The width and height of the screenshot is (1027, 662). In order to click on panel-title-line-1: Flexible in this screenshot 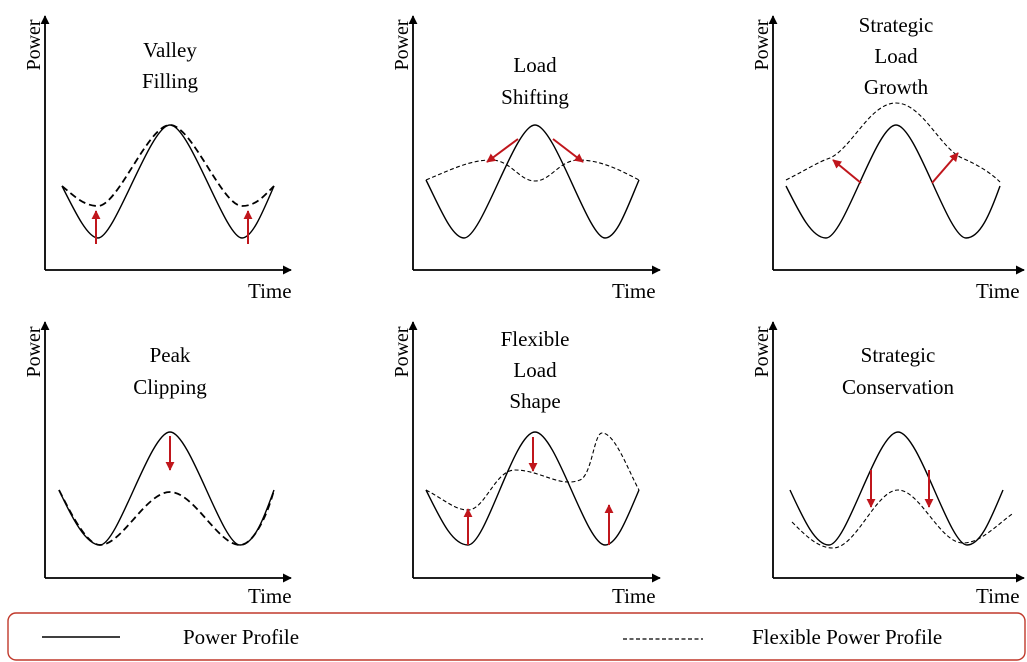, I will do `click(535, 339)`.